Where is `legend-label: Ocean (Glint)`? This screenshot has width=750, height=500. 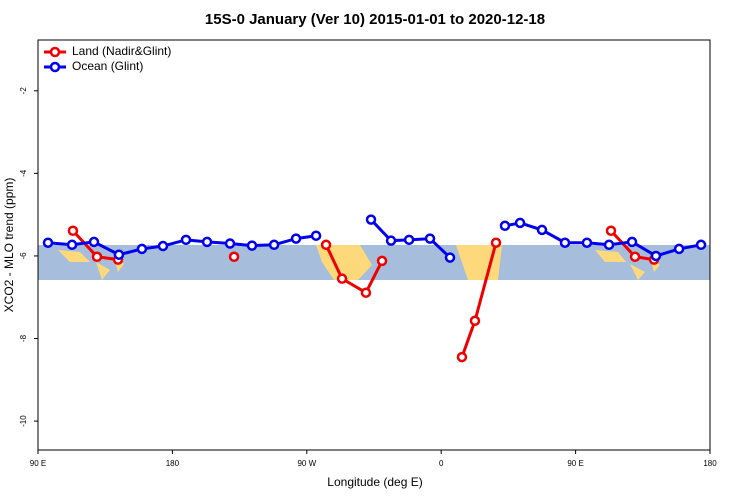 legend-label: Ocean (Glint) is located at coordinates (107, 66).